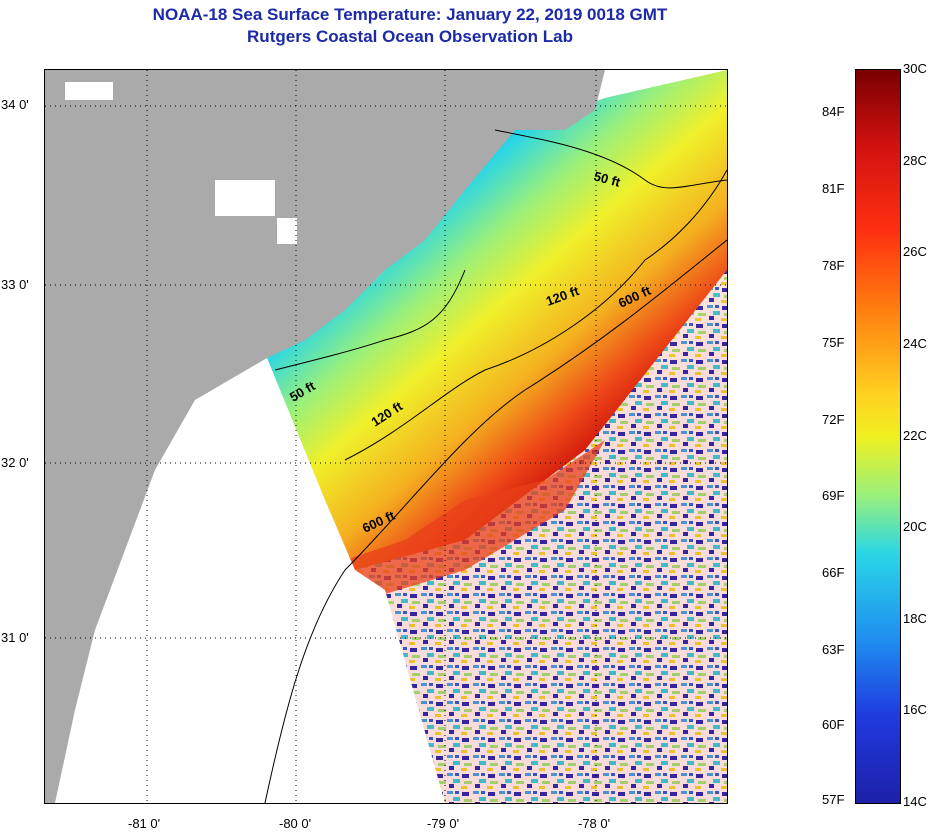 The width and height of the screenshot is (936, 832). What do you see at coordinates (833, 495) in the screenshot?
I see `colorbar-fahrenheit-label: 69F` at bounding box center [833, 495].